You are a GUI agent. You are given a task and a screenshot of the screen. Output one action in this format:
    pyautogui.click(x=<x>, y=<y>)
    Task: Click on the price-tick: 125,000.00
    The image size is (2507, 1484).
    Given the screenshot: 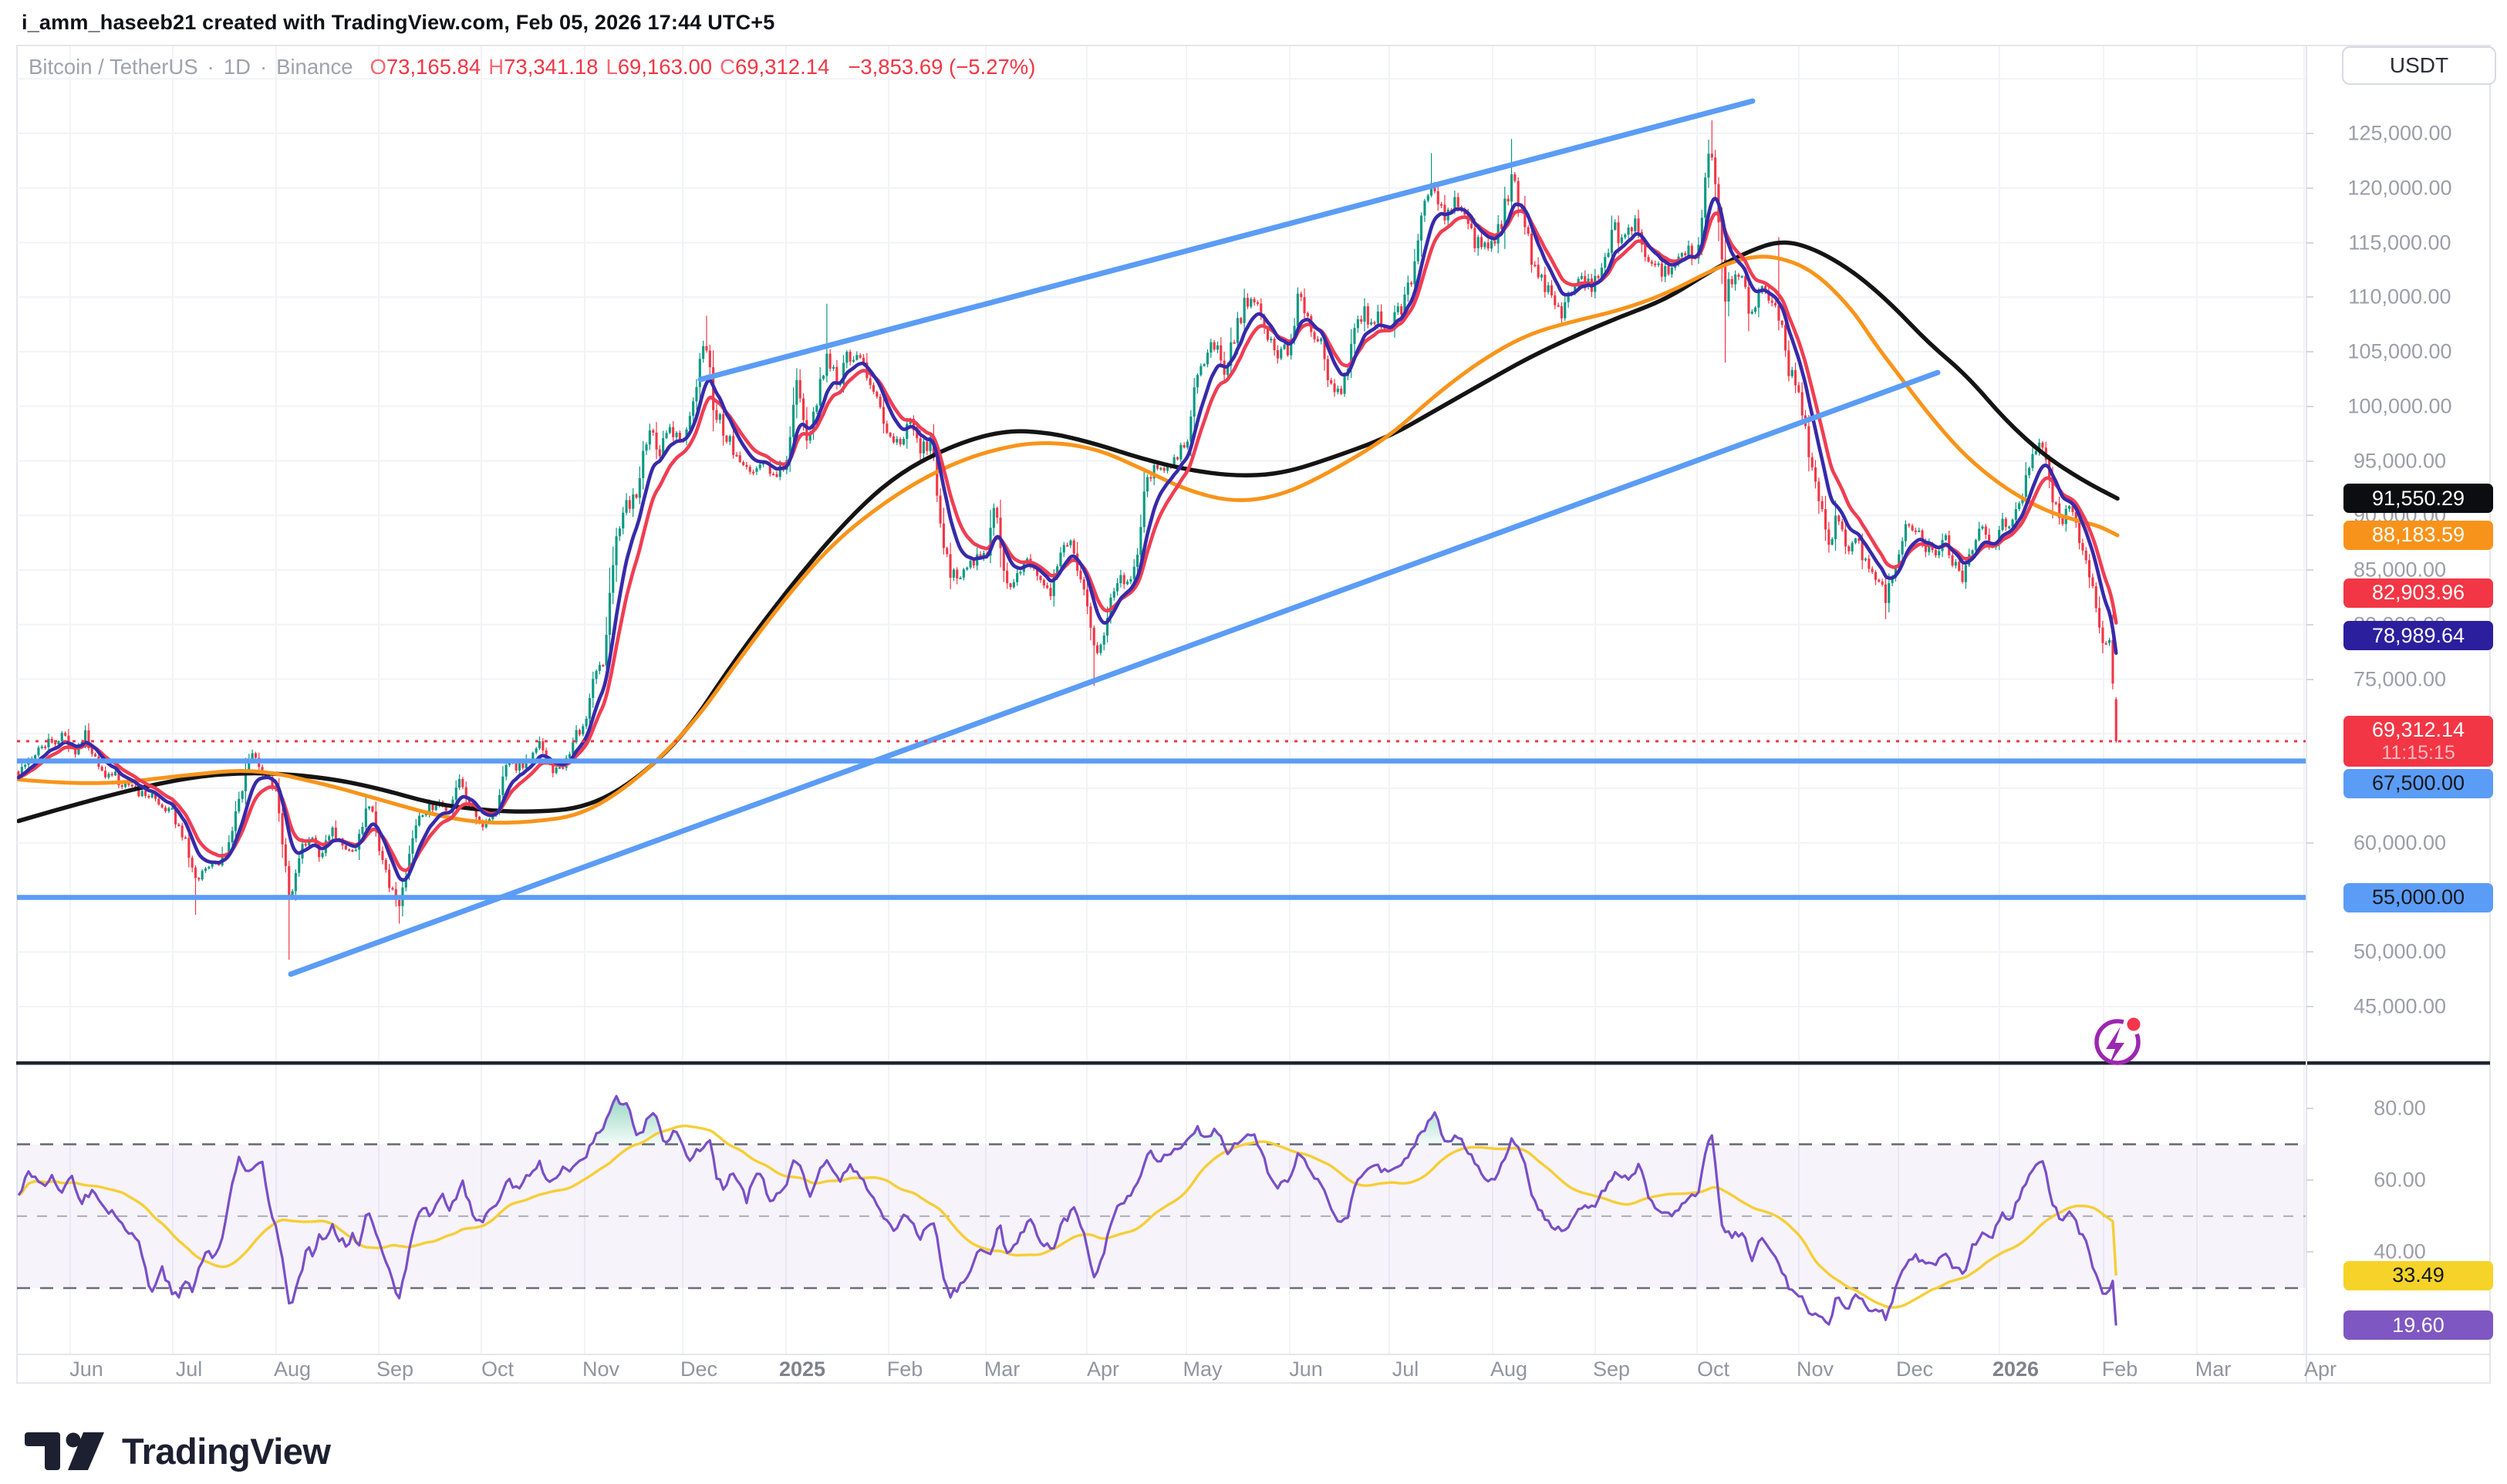 What is the action you would take?
    pyautogui.click(x=2399, y=133)
    